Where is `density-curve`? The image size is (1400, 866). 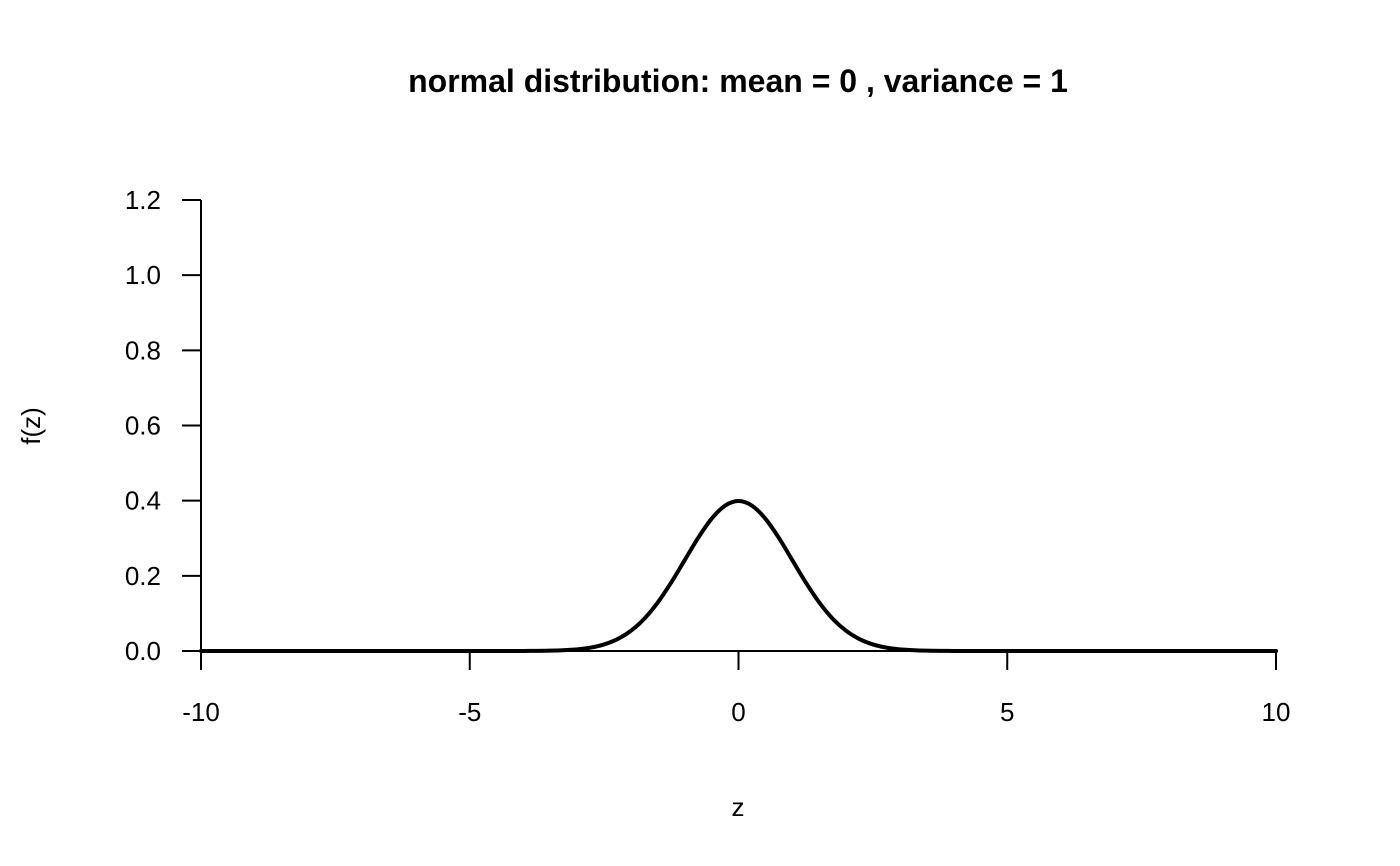 density-curve is located at coordinates (738, 576).